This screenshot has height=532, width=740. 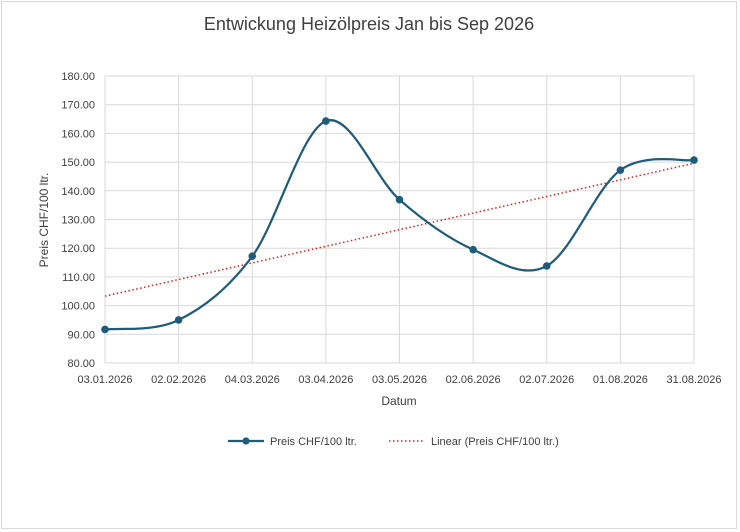 What do you see at coordinates (78, 278) in the screenshot?
I see `y-tick-label: 110.00` at bounding box center [78, 278].